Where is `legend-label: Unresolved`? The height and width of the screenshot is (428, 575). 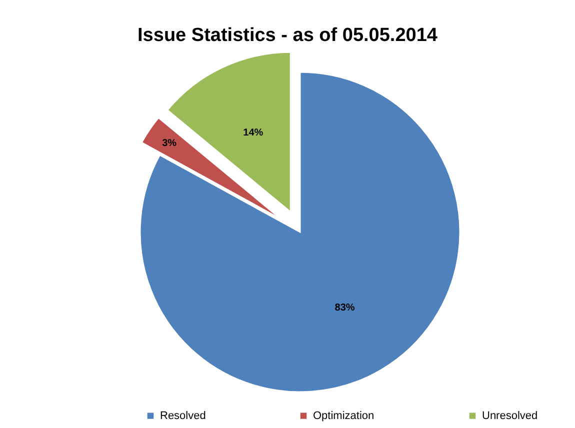 legend-label: Unresolved is located at coordinates (510, 416).